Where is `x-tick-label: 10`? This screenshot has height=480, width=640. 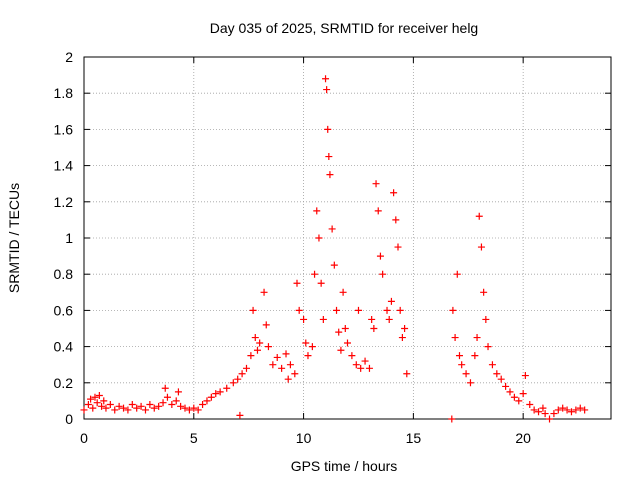
x-tick-label: 10 is located at coordinates (304, 438).